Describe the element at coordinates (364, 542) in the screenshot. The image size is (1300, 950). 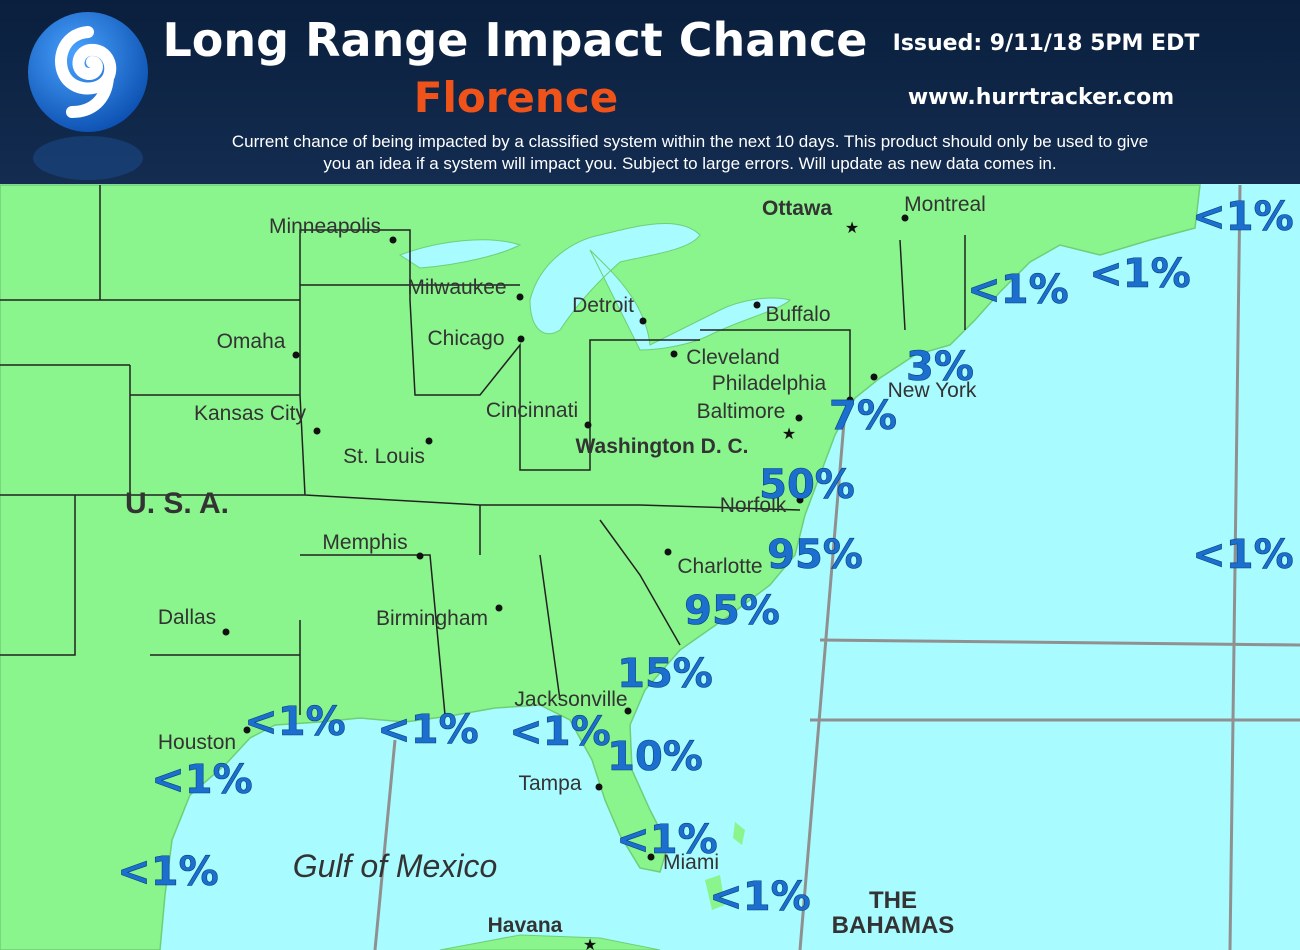
I see `city-label: Memphis` at that location.